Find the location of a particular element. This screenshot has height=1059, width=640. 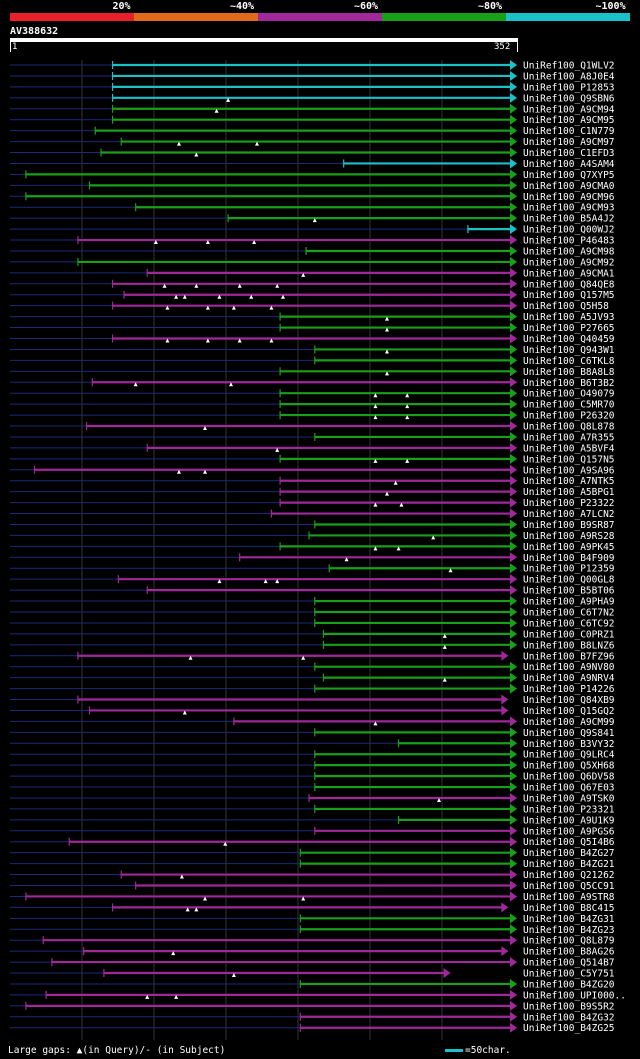

hit-label: UniRef100_B7FZ96 is located at coordinates (569, 656).